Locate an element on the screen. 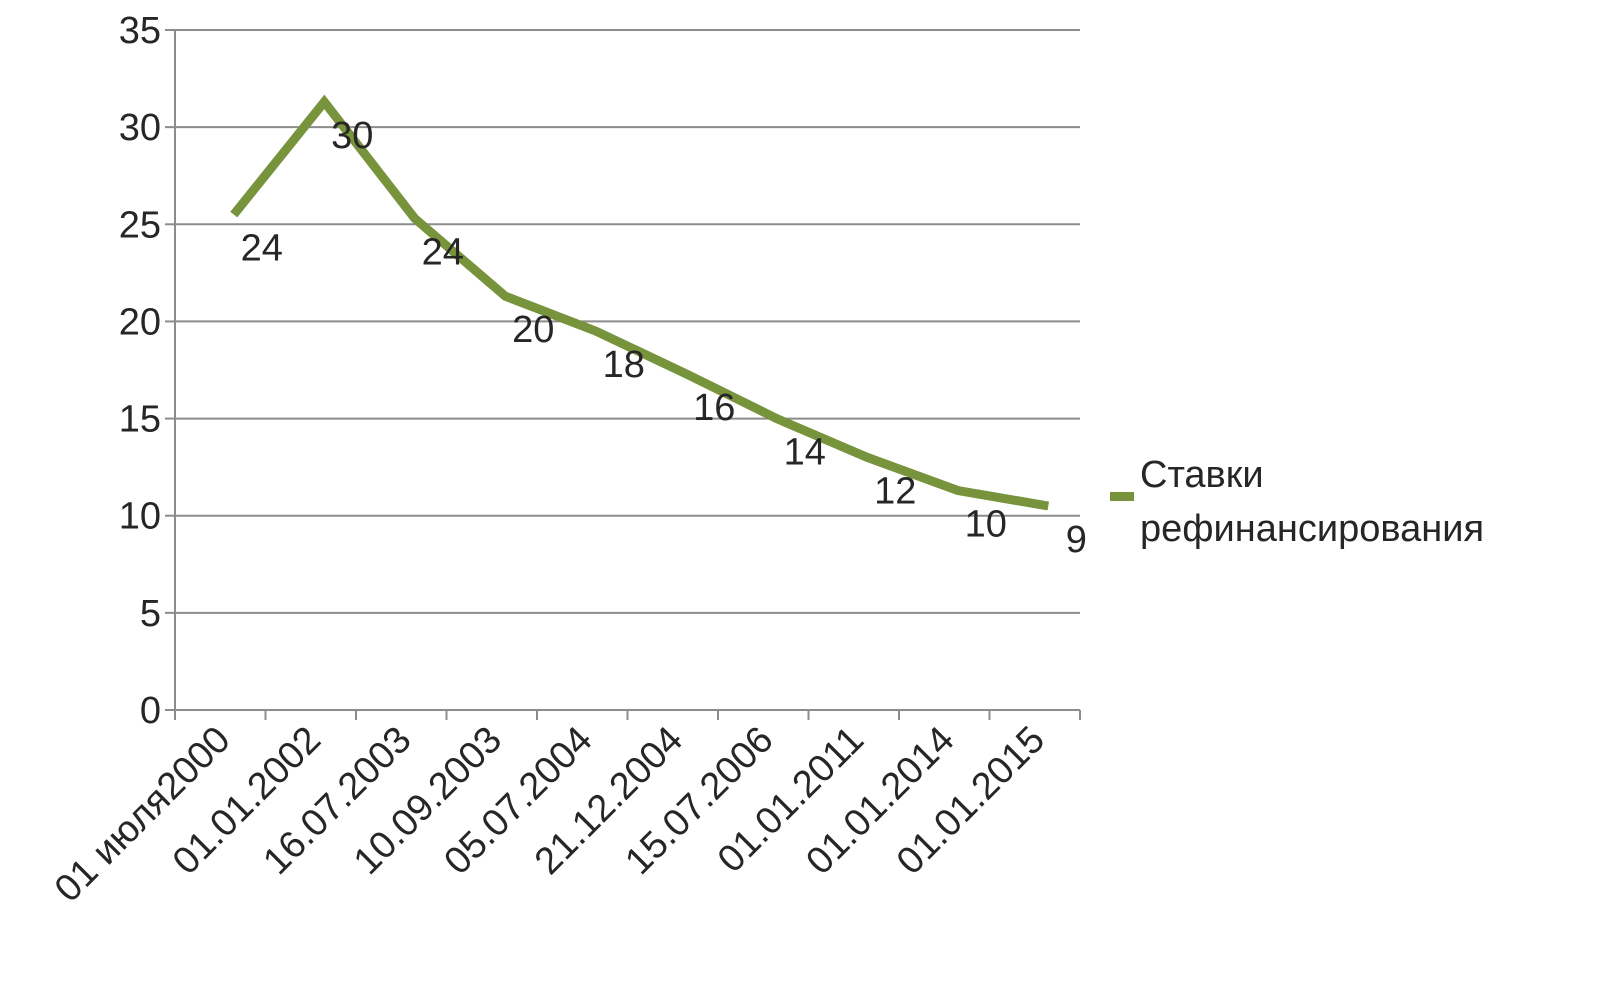  y-tick-label-25: 25 is located at coordinates (140, 225).